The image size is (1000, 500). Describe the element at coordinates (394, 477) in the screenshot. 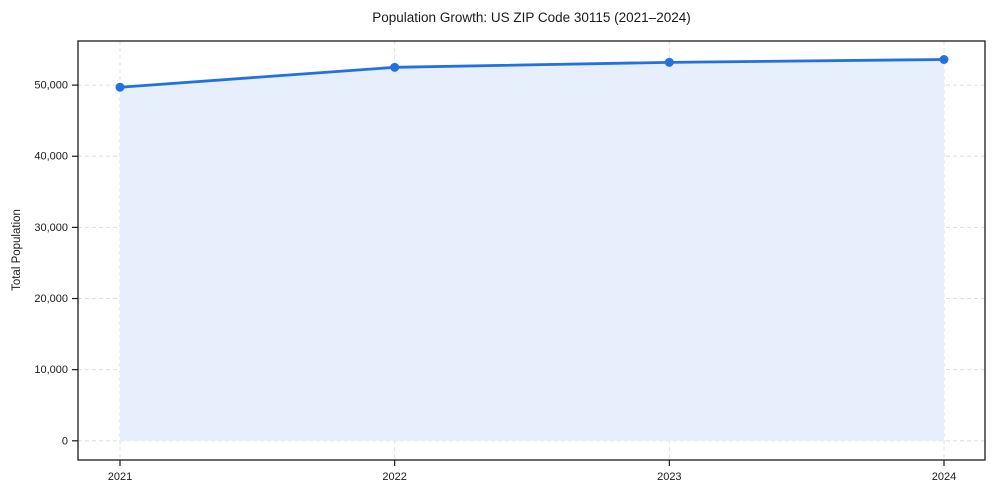

I see `x-tick-label: 2022` at that location.